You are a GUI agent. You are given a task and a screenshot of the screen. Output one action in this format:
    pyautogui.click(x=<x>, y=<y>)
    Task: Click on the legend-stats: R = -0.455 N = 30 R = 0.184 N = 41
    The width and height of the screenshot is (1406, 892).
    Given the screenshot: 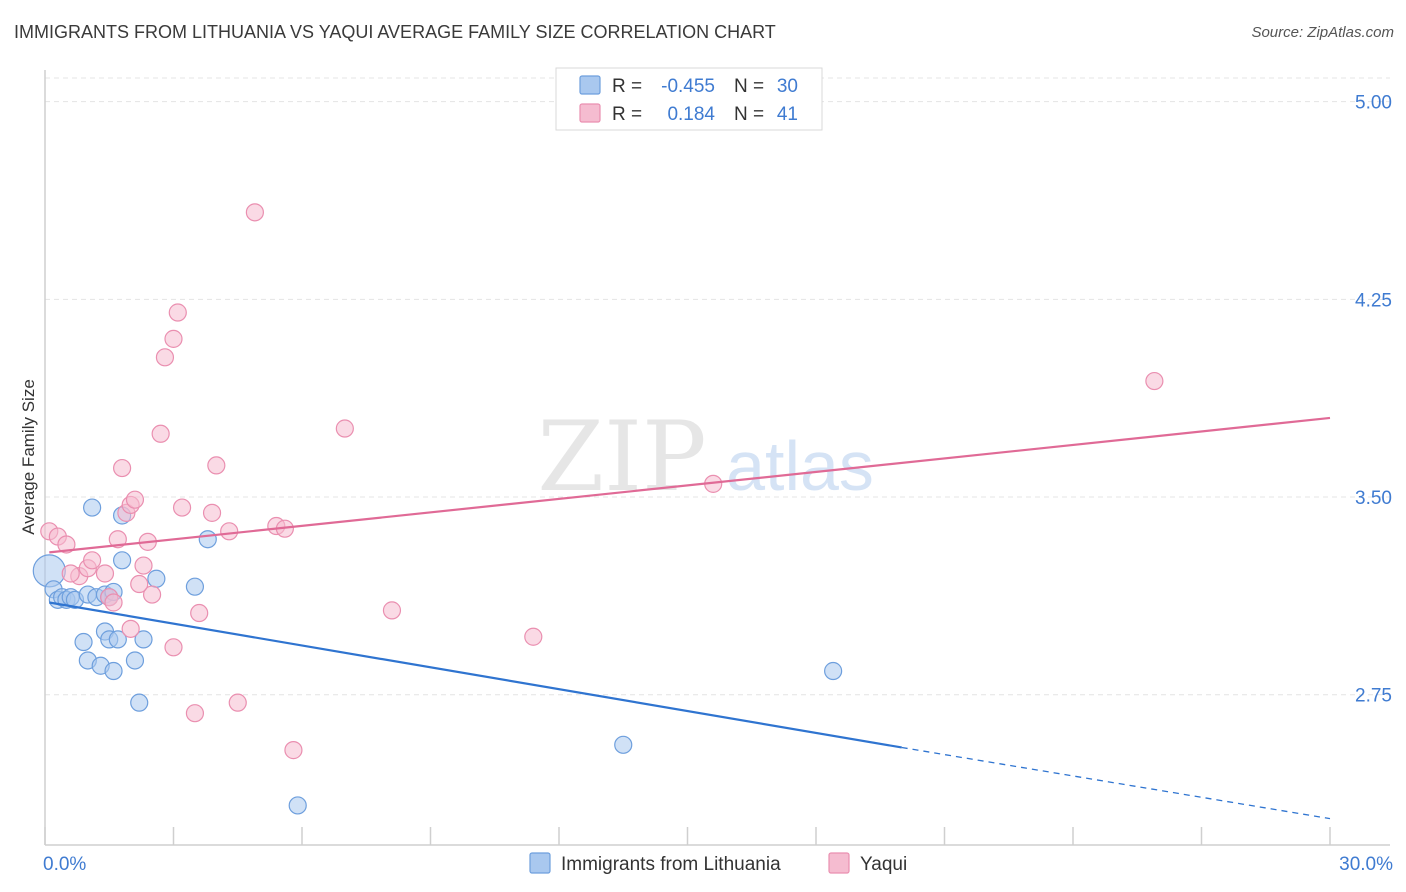 What is the action you would take?
    pyautogui.click(x=689, y=99)
    